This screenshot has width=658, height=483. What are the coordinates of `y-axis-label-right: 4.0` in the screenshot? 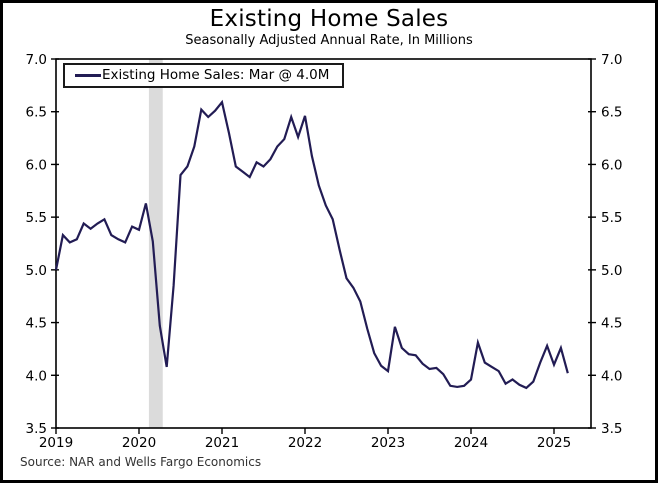 It's located at (611, 376).